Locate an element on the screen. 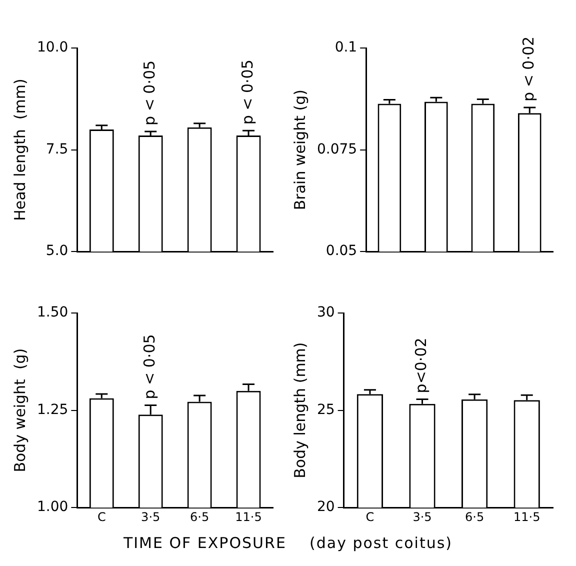 The width and height of the screenshot is (576, 566). y-axis-title: Brain weight (g) is located at coordinates (299, 149).